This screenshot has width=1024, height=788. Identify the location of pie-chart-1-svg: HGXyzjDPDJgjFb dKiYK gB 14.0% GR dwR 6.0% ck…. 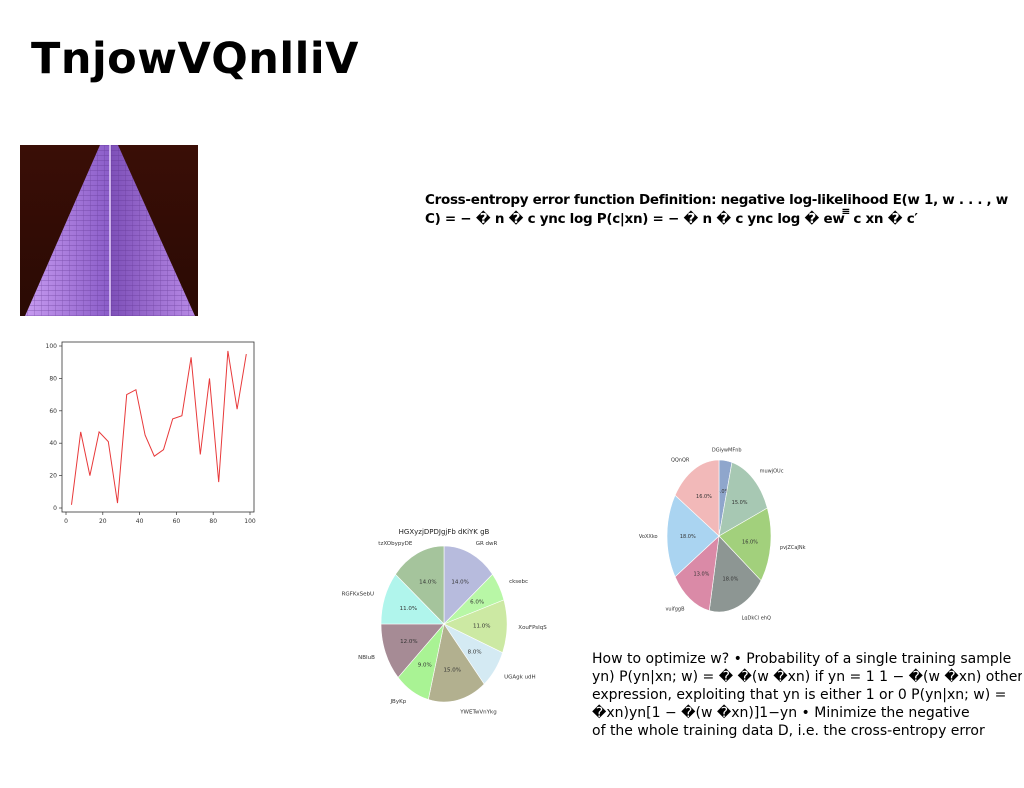
(445, 622).